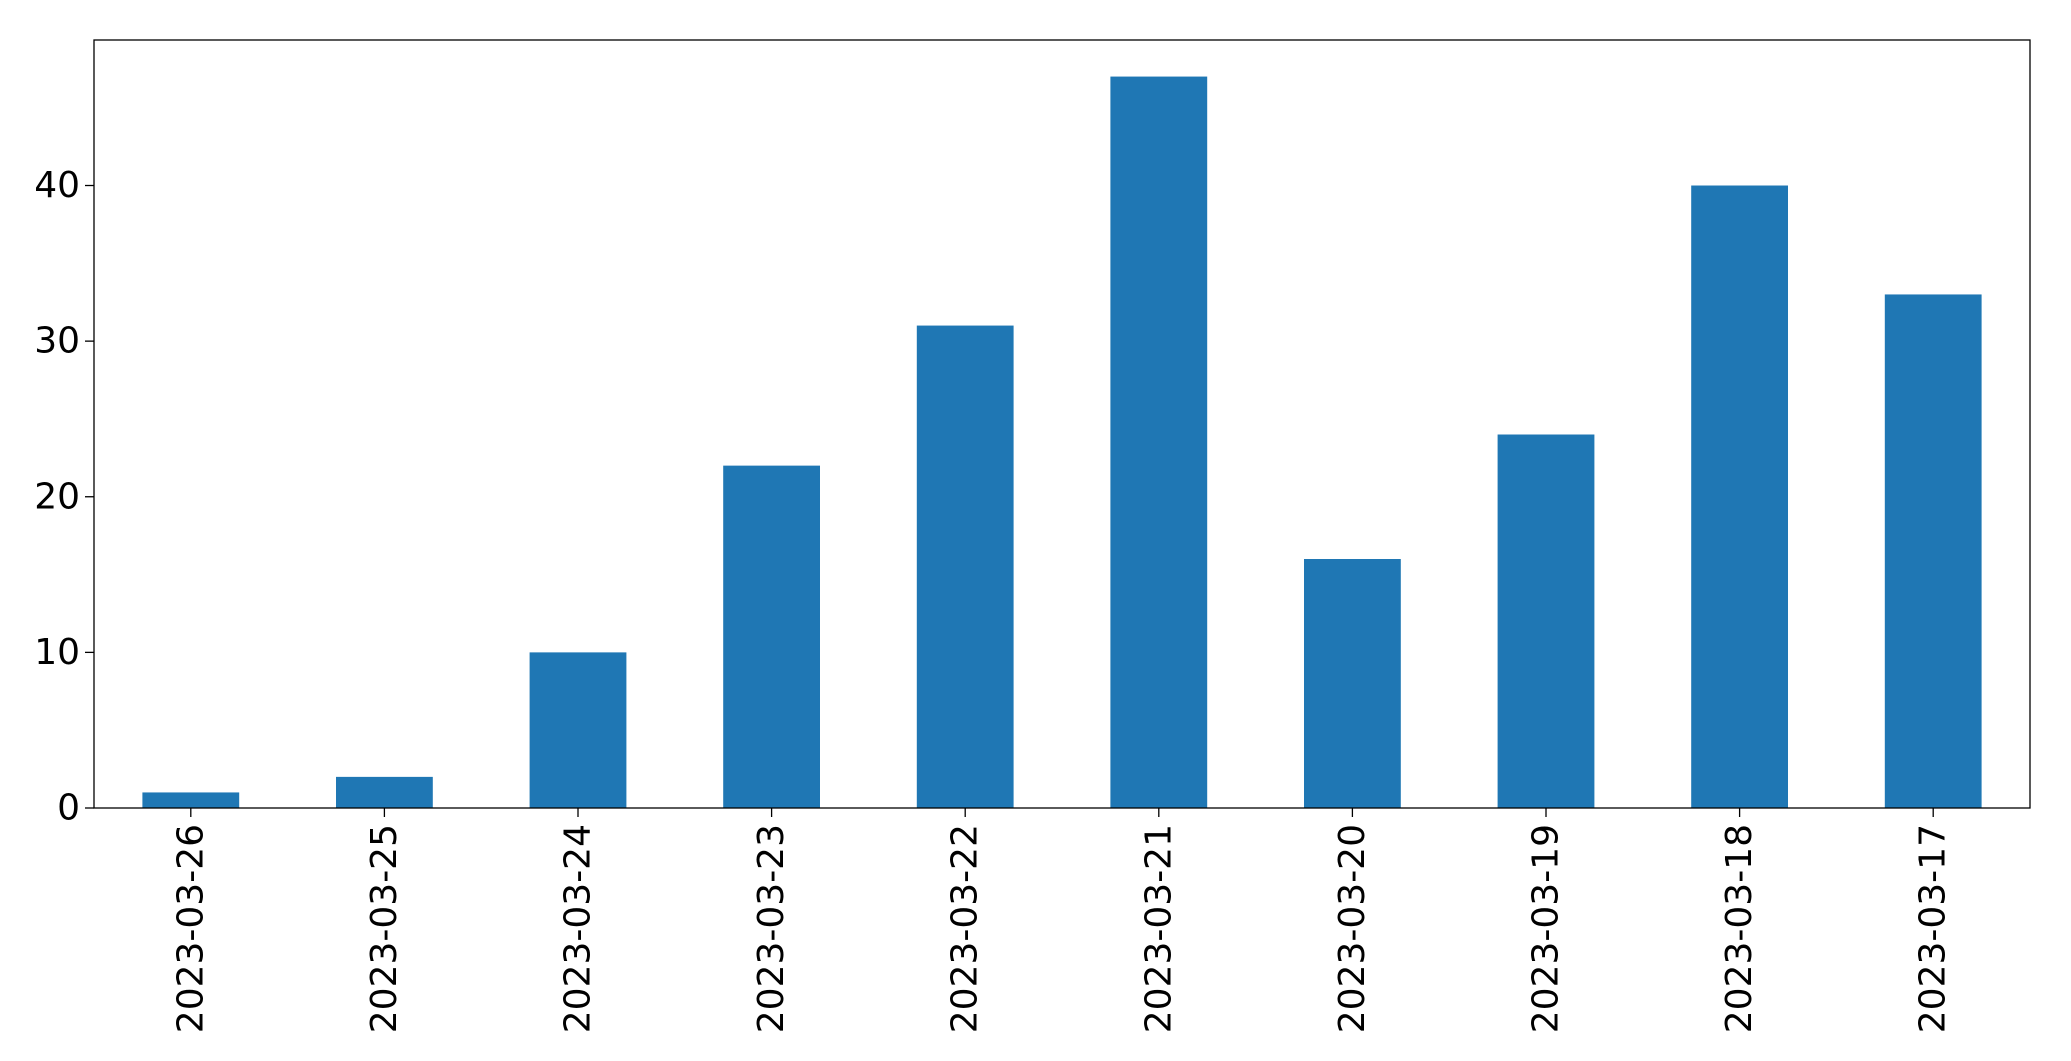 The height and width of the screenshot is (1061, 2071). Describe the element at coordinates (1546, 928) in the screenshot. I see `x-tick-label: 2023-03-19` at that location.